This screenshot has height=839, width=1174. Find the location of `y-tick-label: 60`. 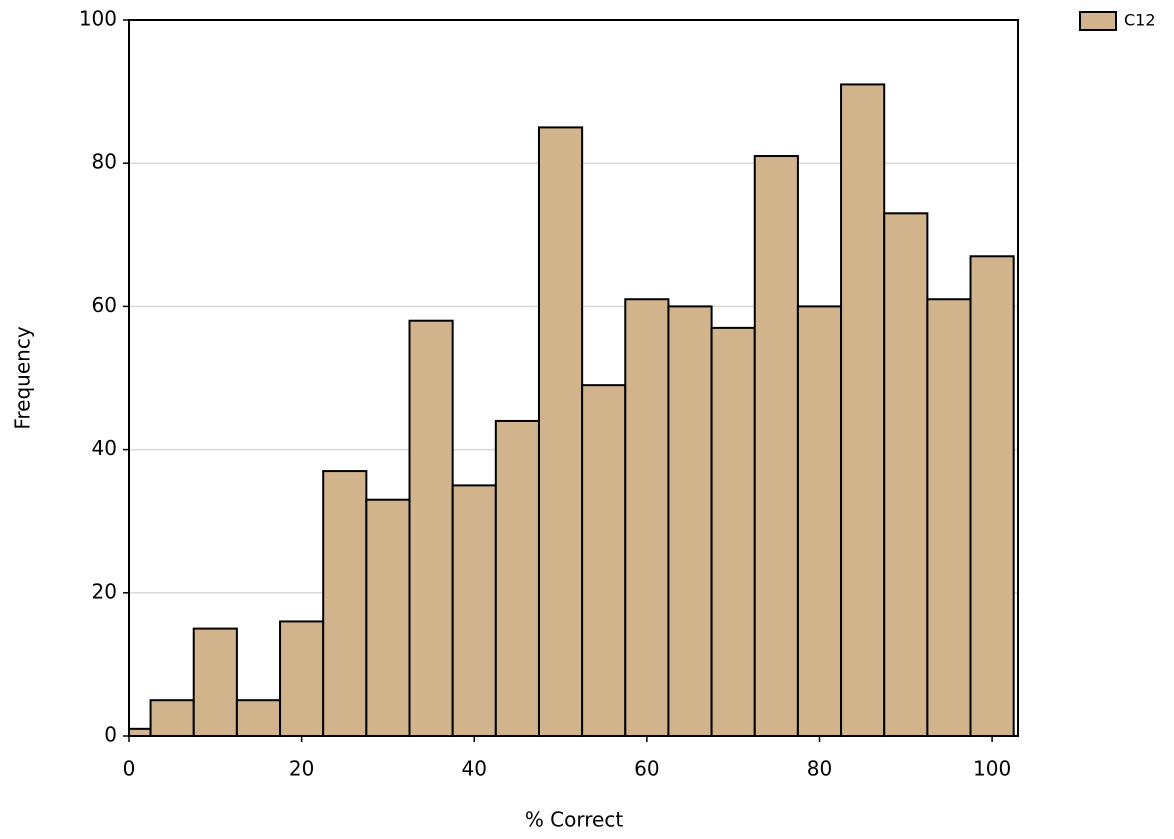

y-tick-label: 60 is located at coordinates (104, 305).